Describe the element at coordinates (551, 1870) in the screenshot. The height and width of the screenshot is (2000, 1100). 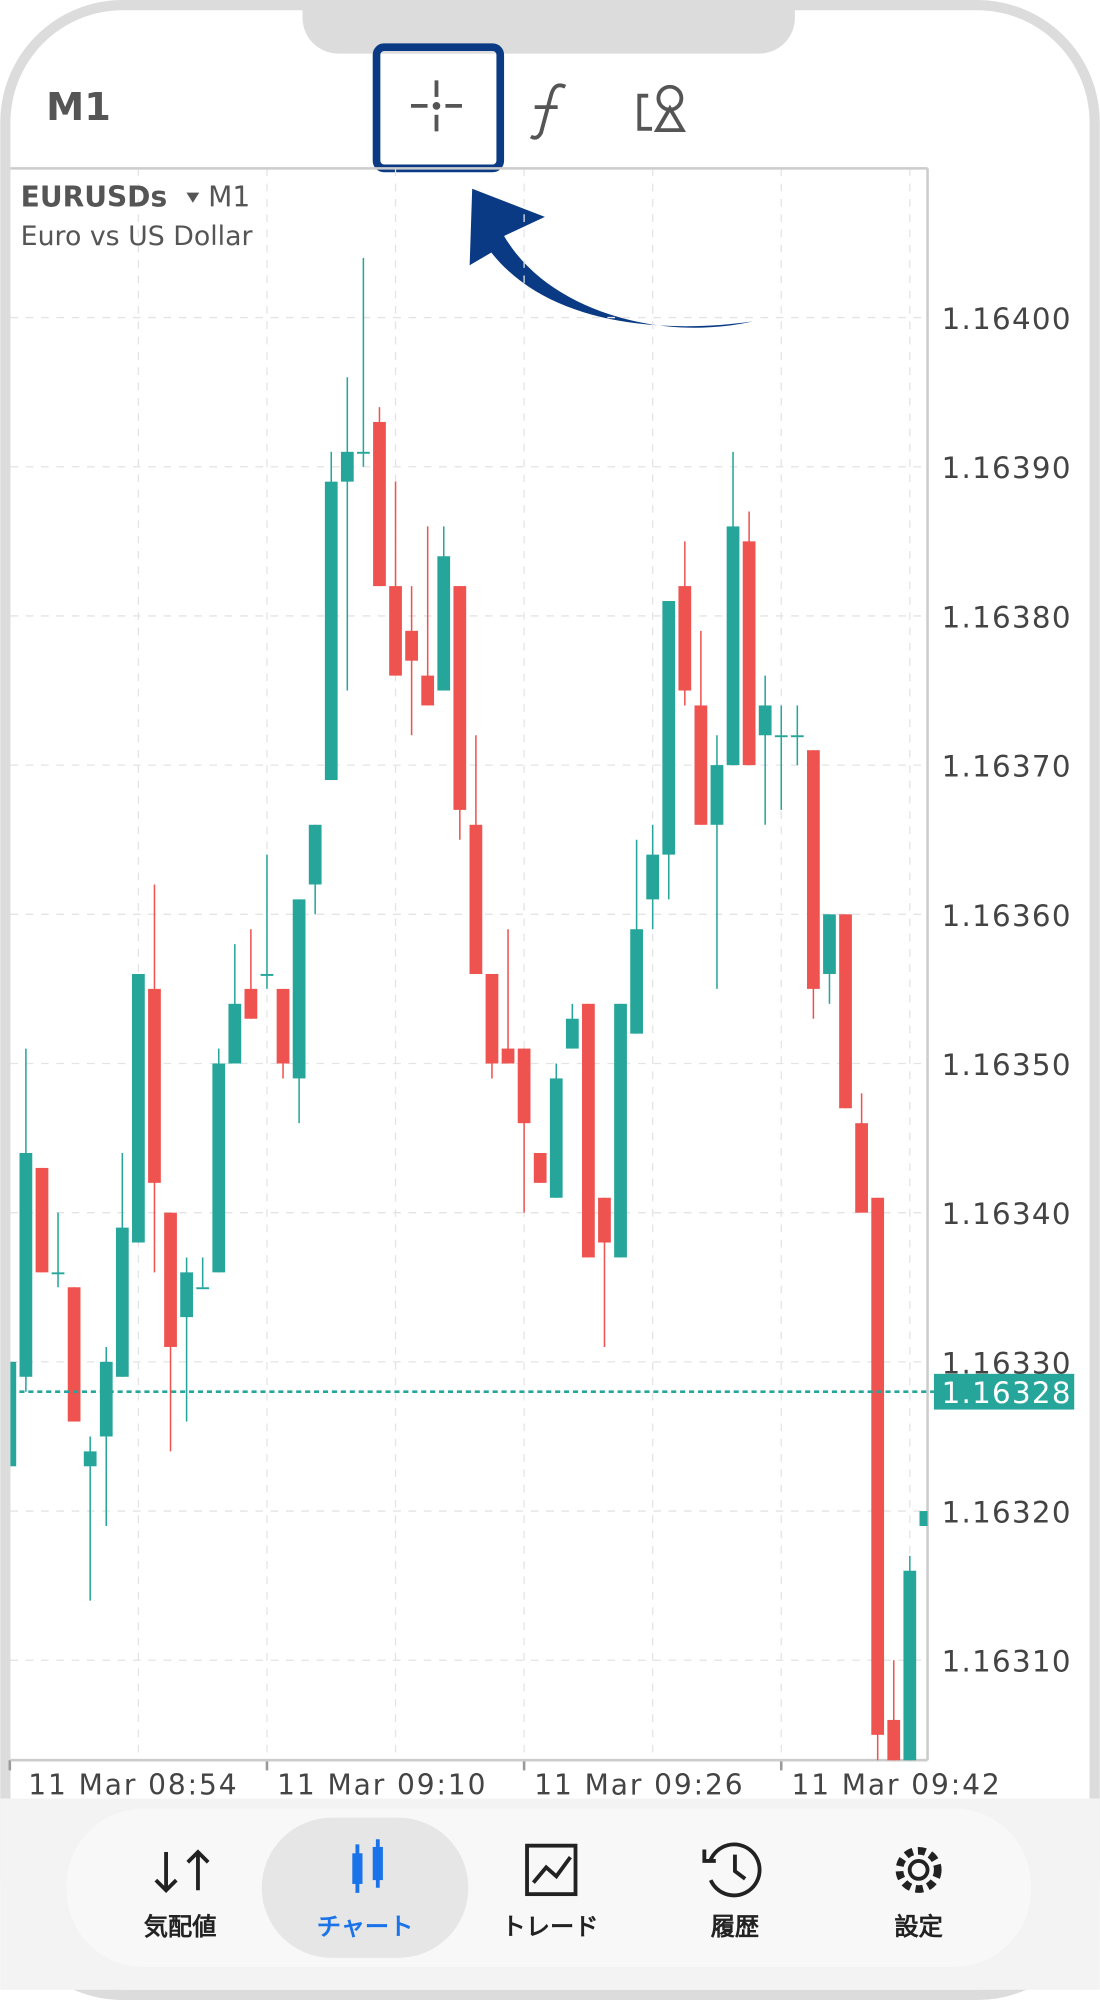
I see `trade-icon` at that location.